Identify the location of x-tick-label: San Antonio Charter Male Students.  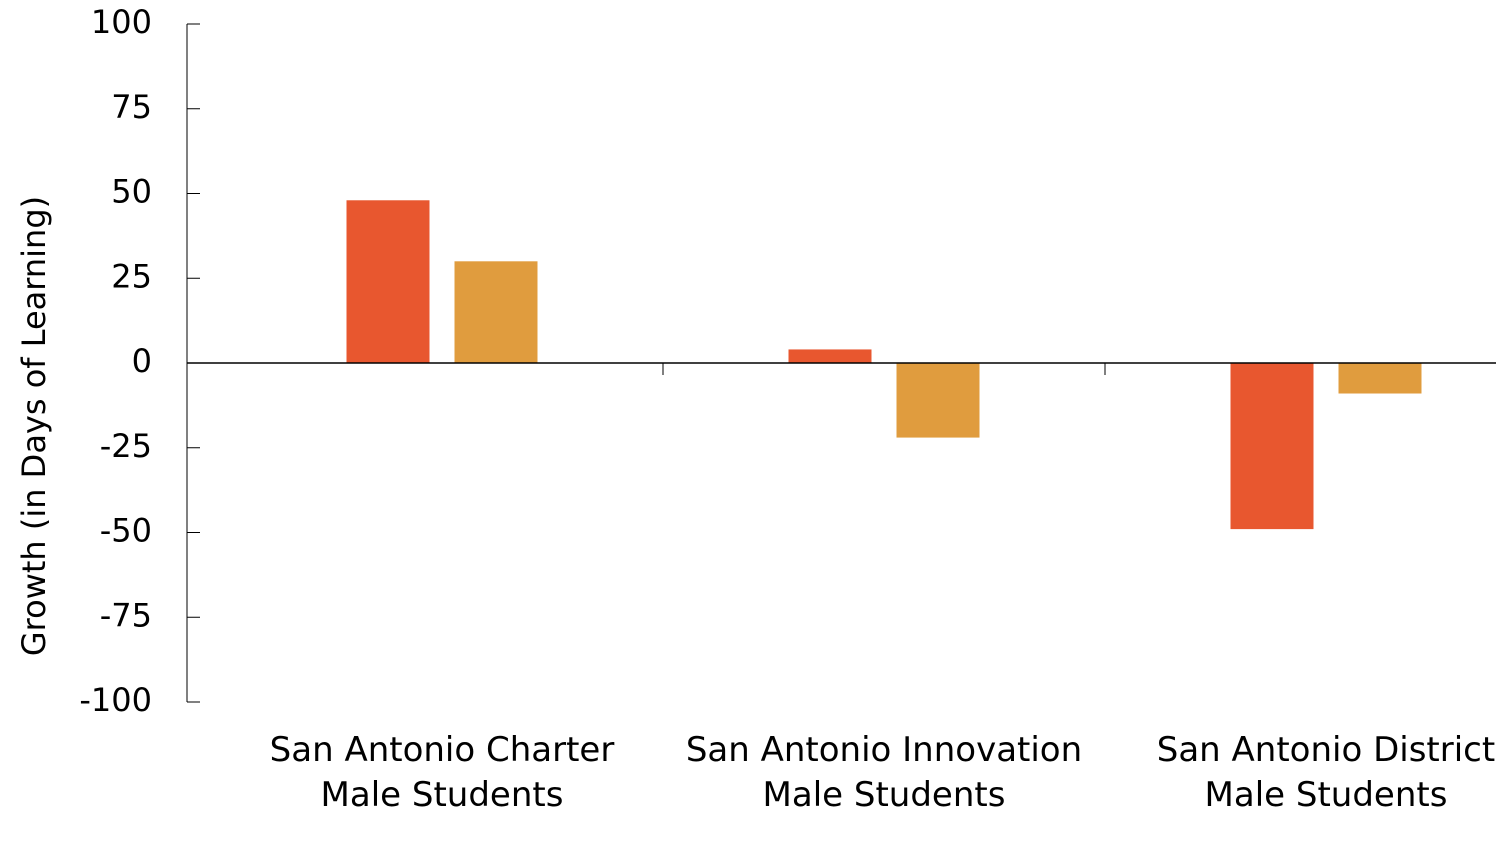
(442, 772).